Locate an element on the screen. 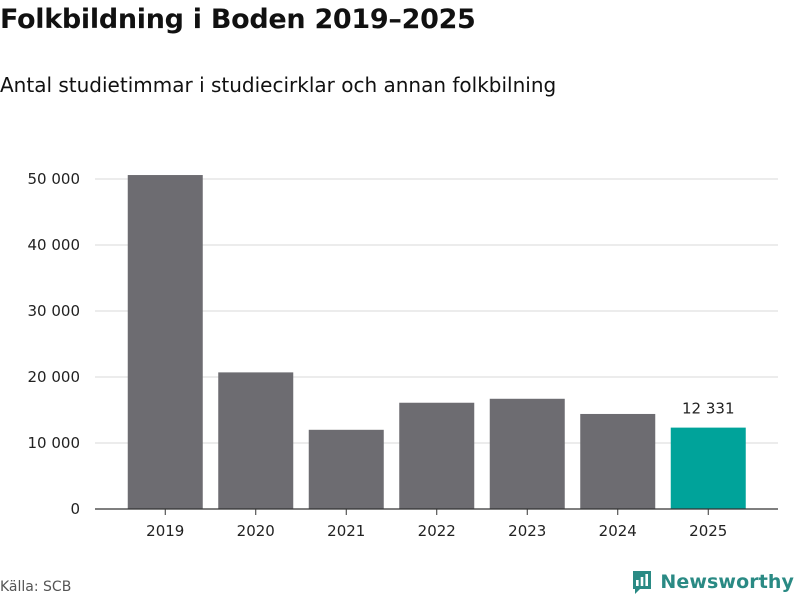 Image resolution: width=800 pixels, height=600 pixels. x-tick-label: 2024 is located at coordinates (618, 531).